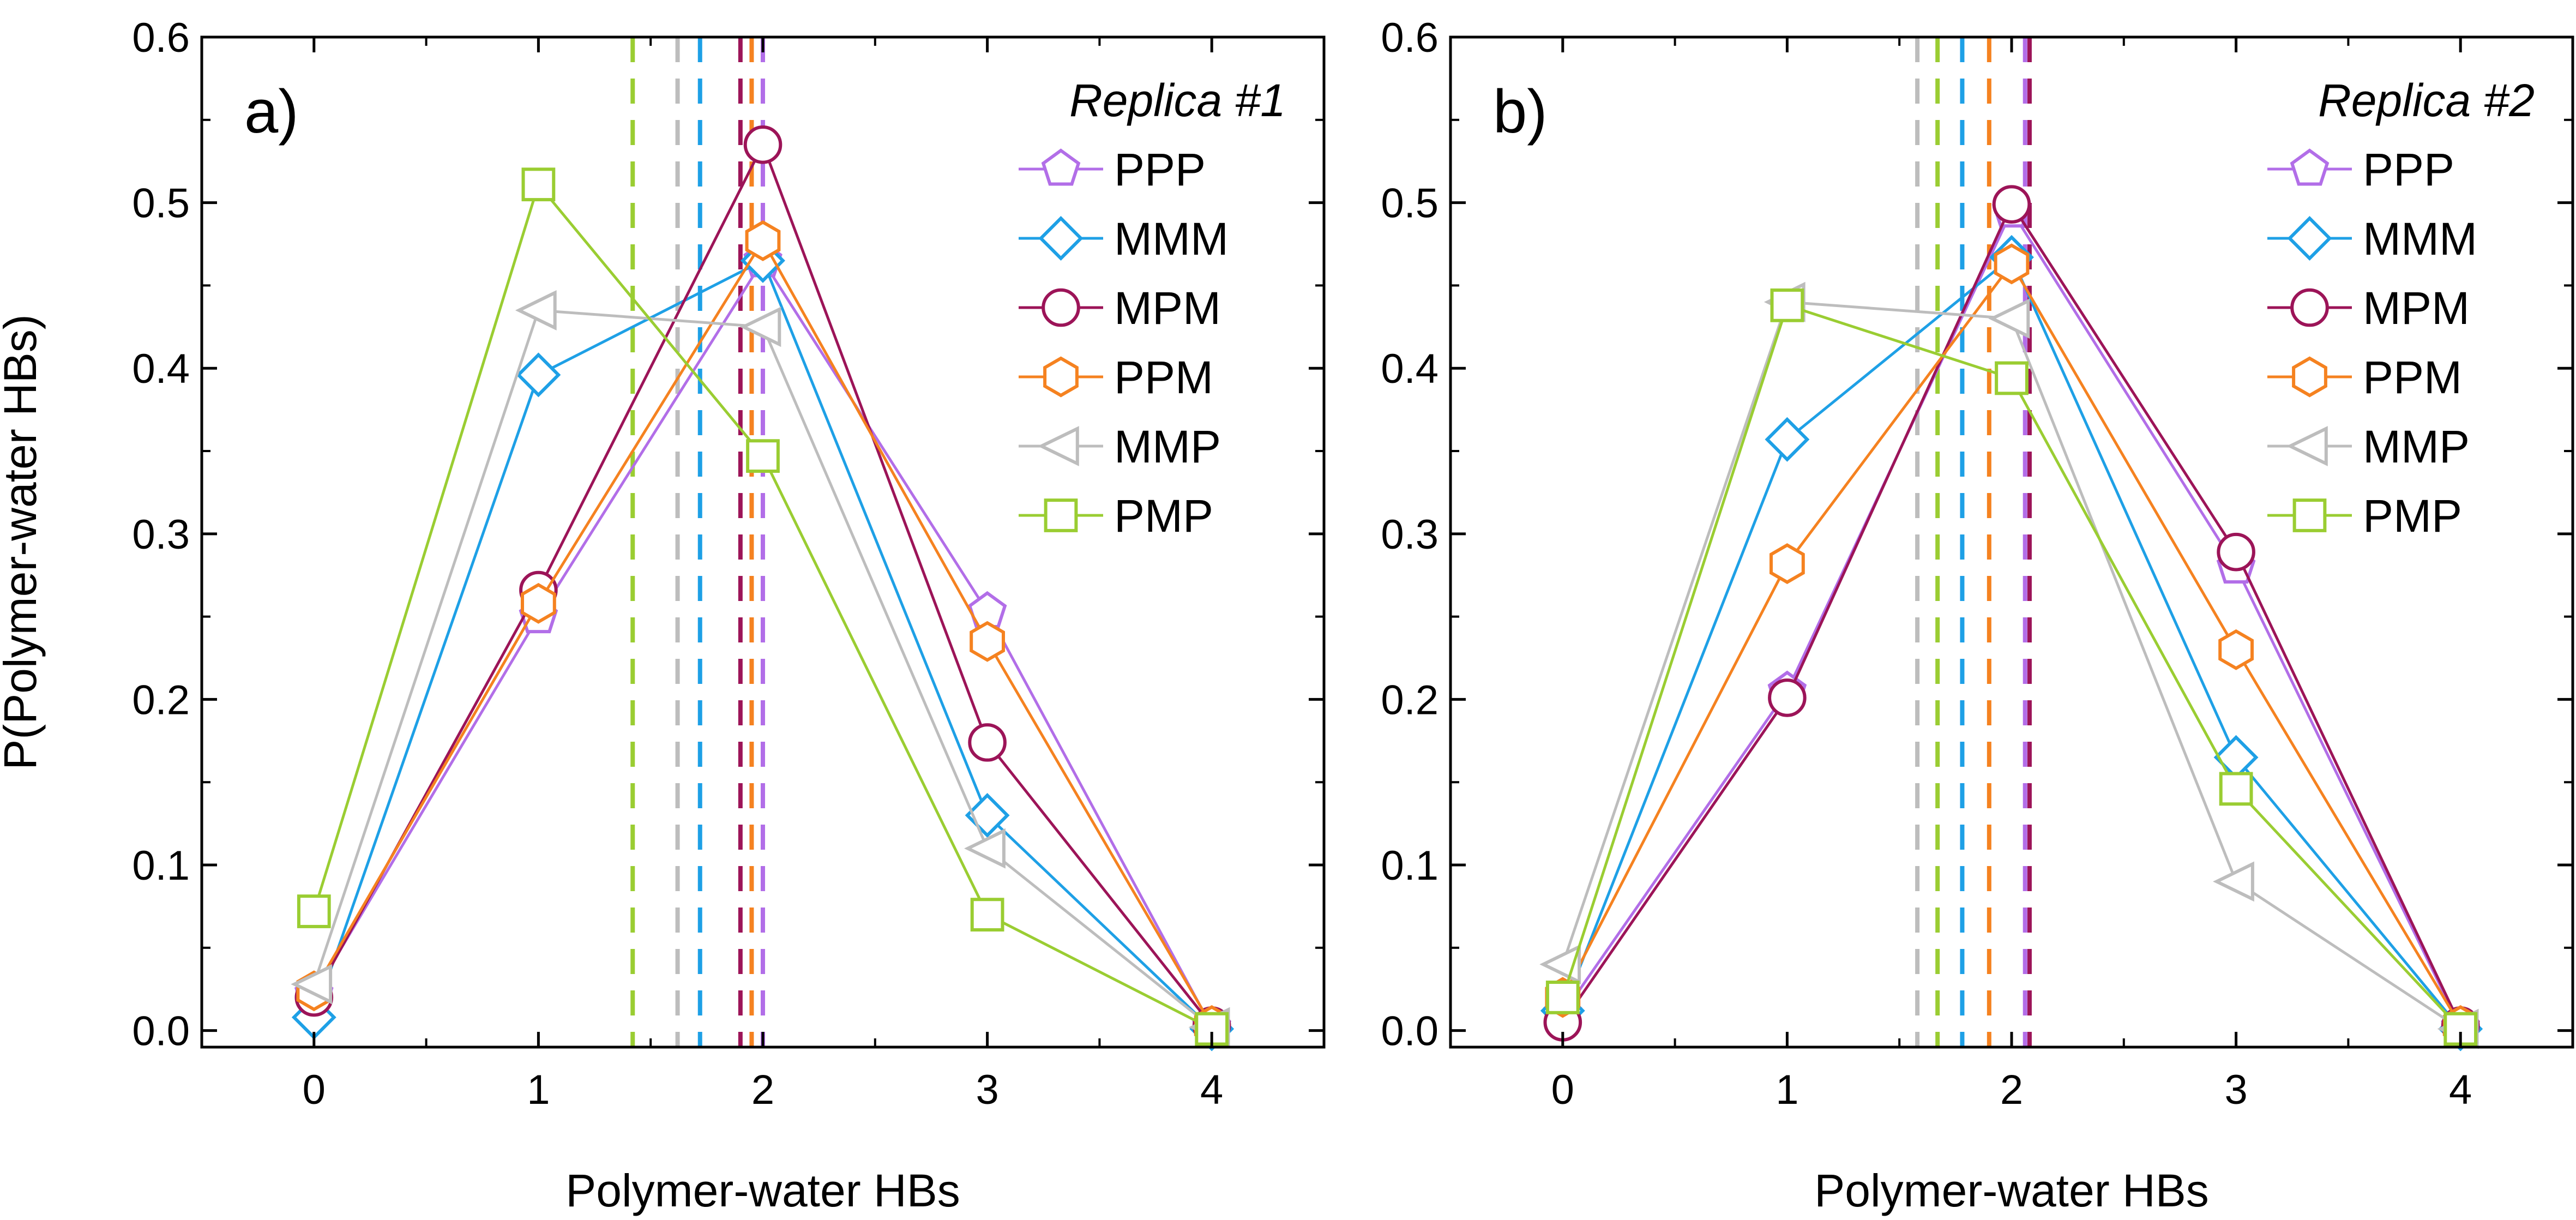 The image size is (2576, 1220). What do you see at coordinates (1177, 100) in the screenshot?
I see `legend-title: Replica #1` at bounding box center [1177, 100].